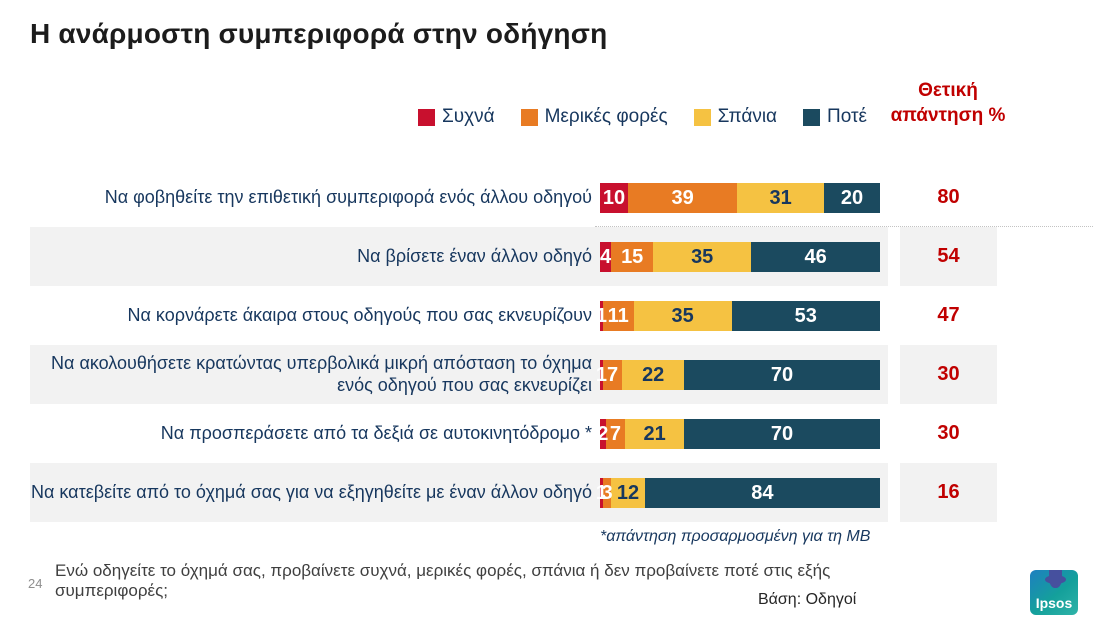 The width and height of the screenshot is (1100, 619). I want to click on page-number: 24, so click(35, 583).